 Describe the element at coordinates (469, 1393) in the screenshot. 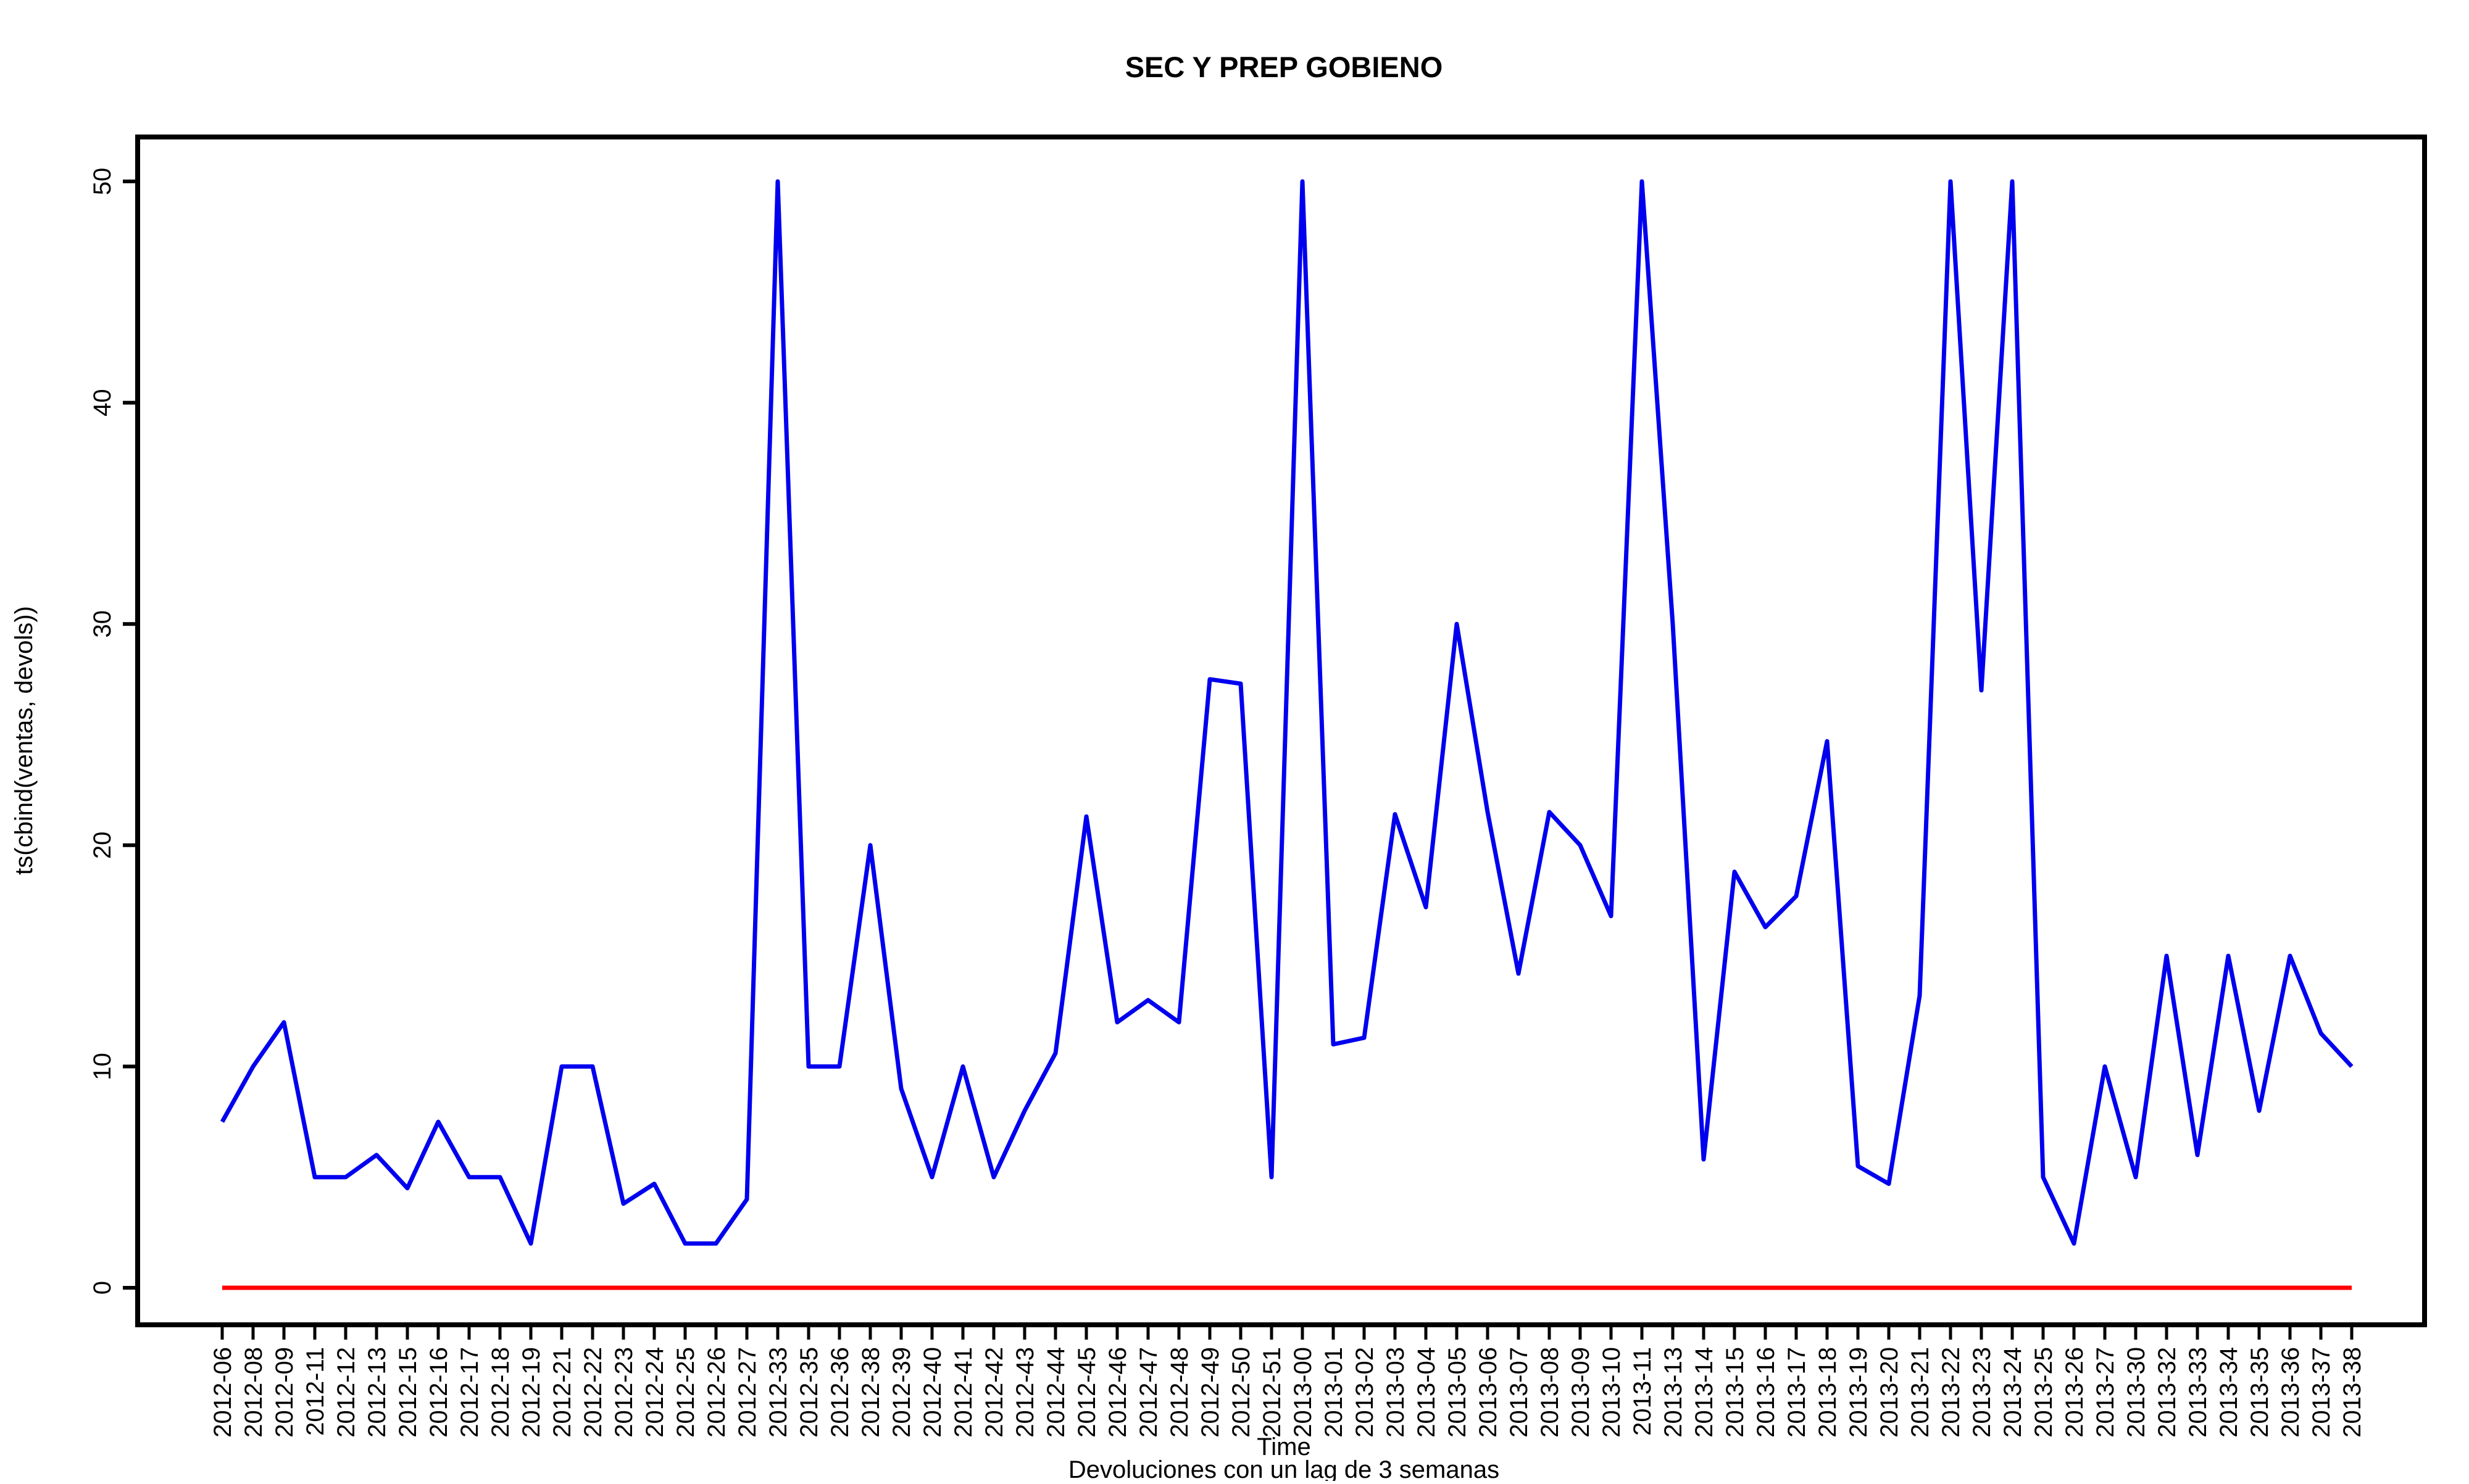

I see `x-tick-label: 2012-17` at that location.